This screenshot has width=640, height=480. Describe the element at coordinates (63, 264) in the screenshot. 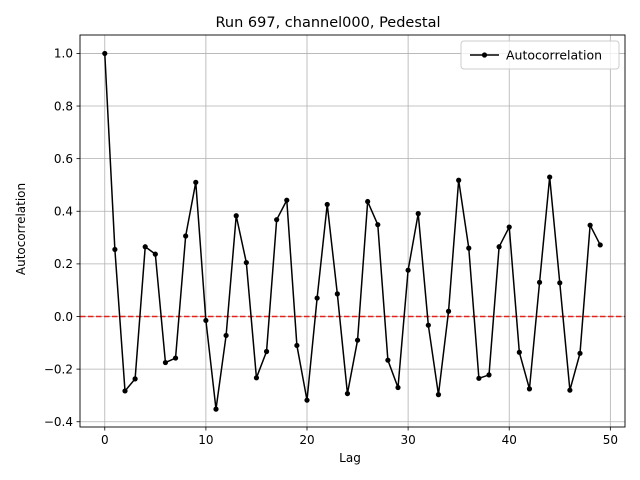

I see `y-tick-label: 0.2` at that location.